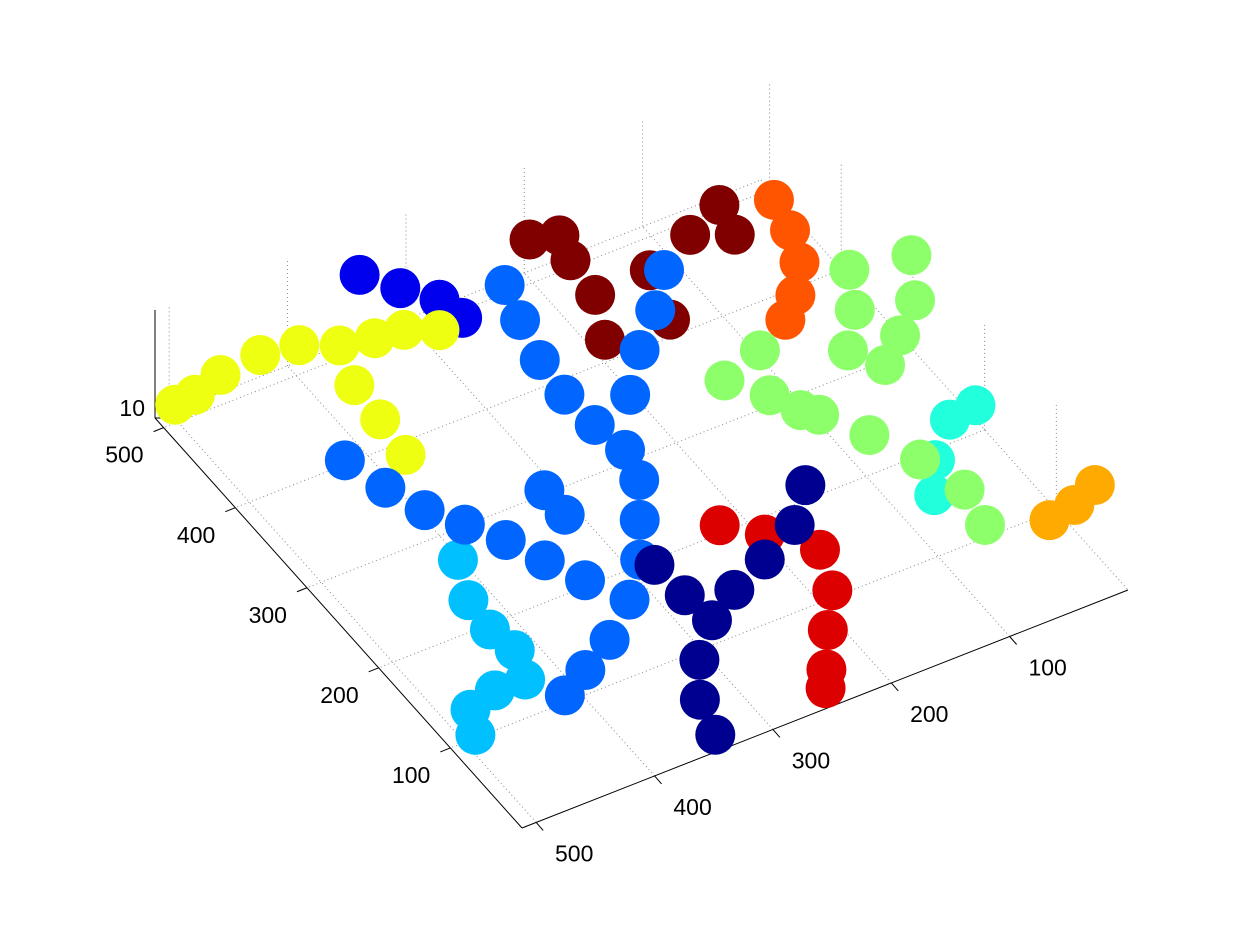 The height and width of the screenshot is (934, 1245). I want to click on y-tick-label: 500, so click(124, 455).